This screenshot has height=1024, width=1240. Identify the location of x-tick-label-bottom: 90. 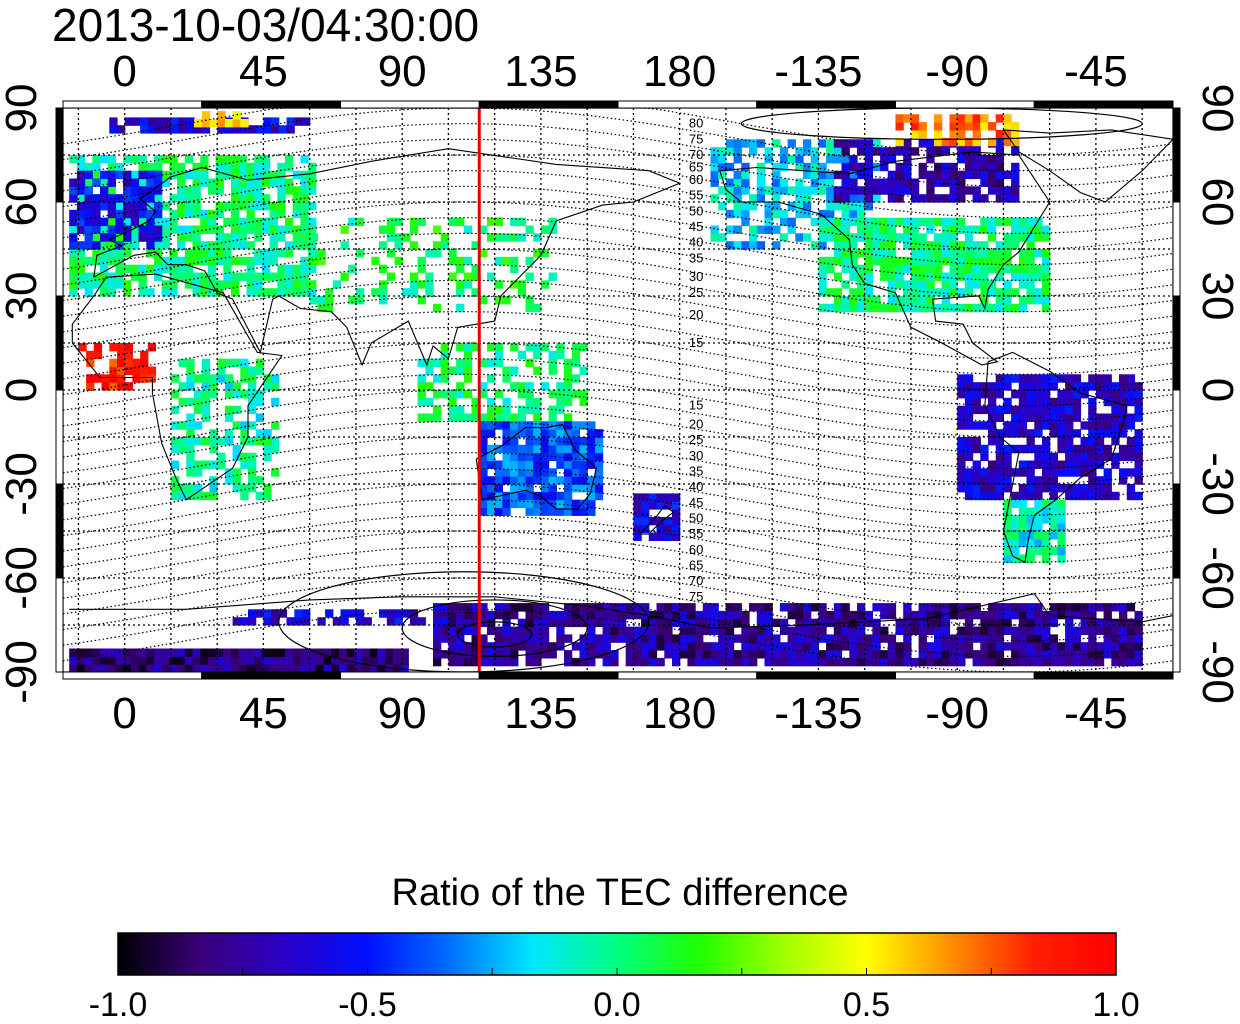
(402, 713).